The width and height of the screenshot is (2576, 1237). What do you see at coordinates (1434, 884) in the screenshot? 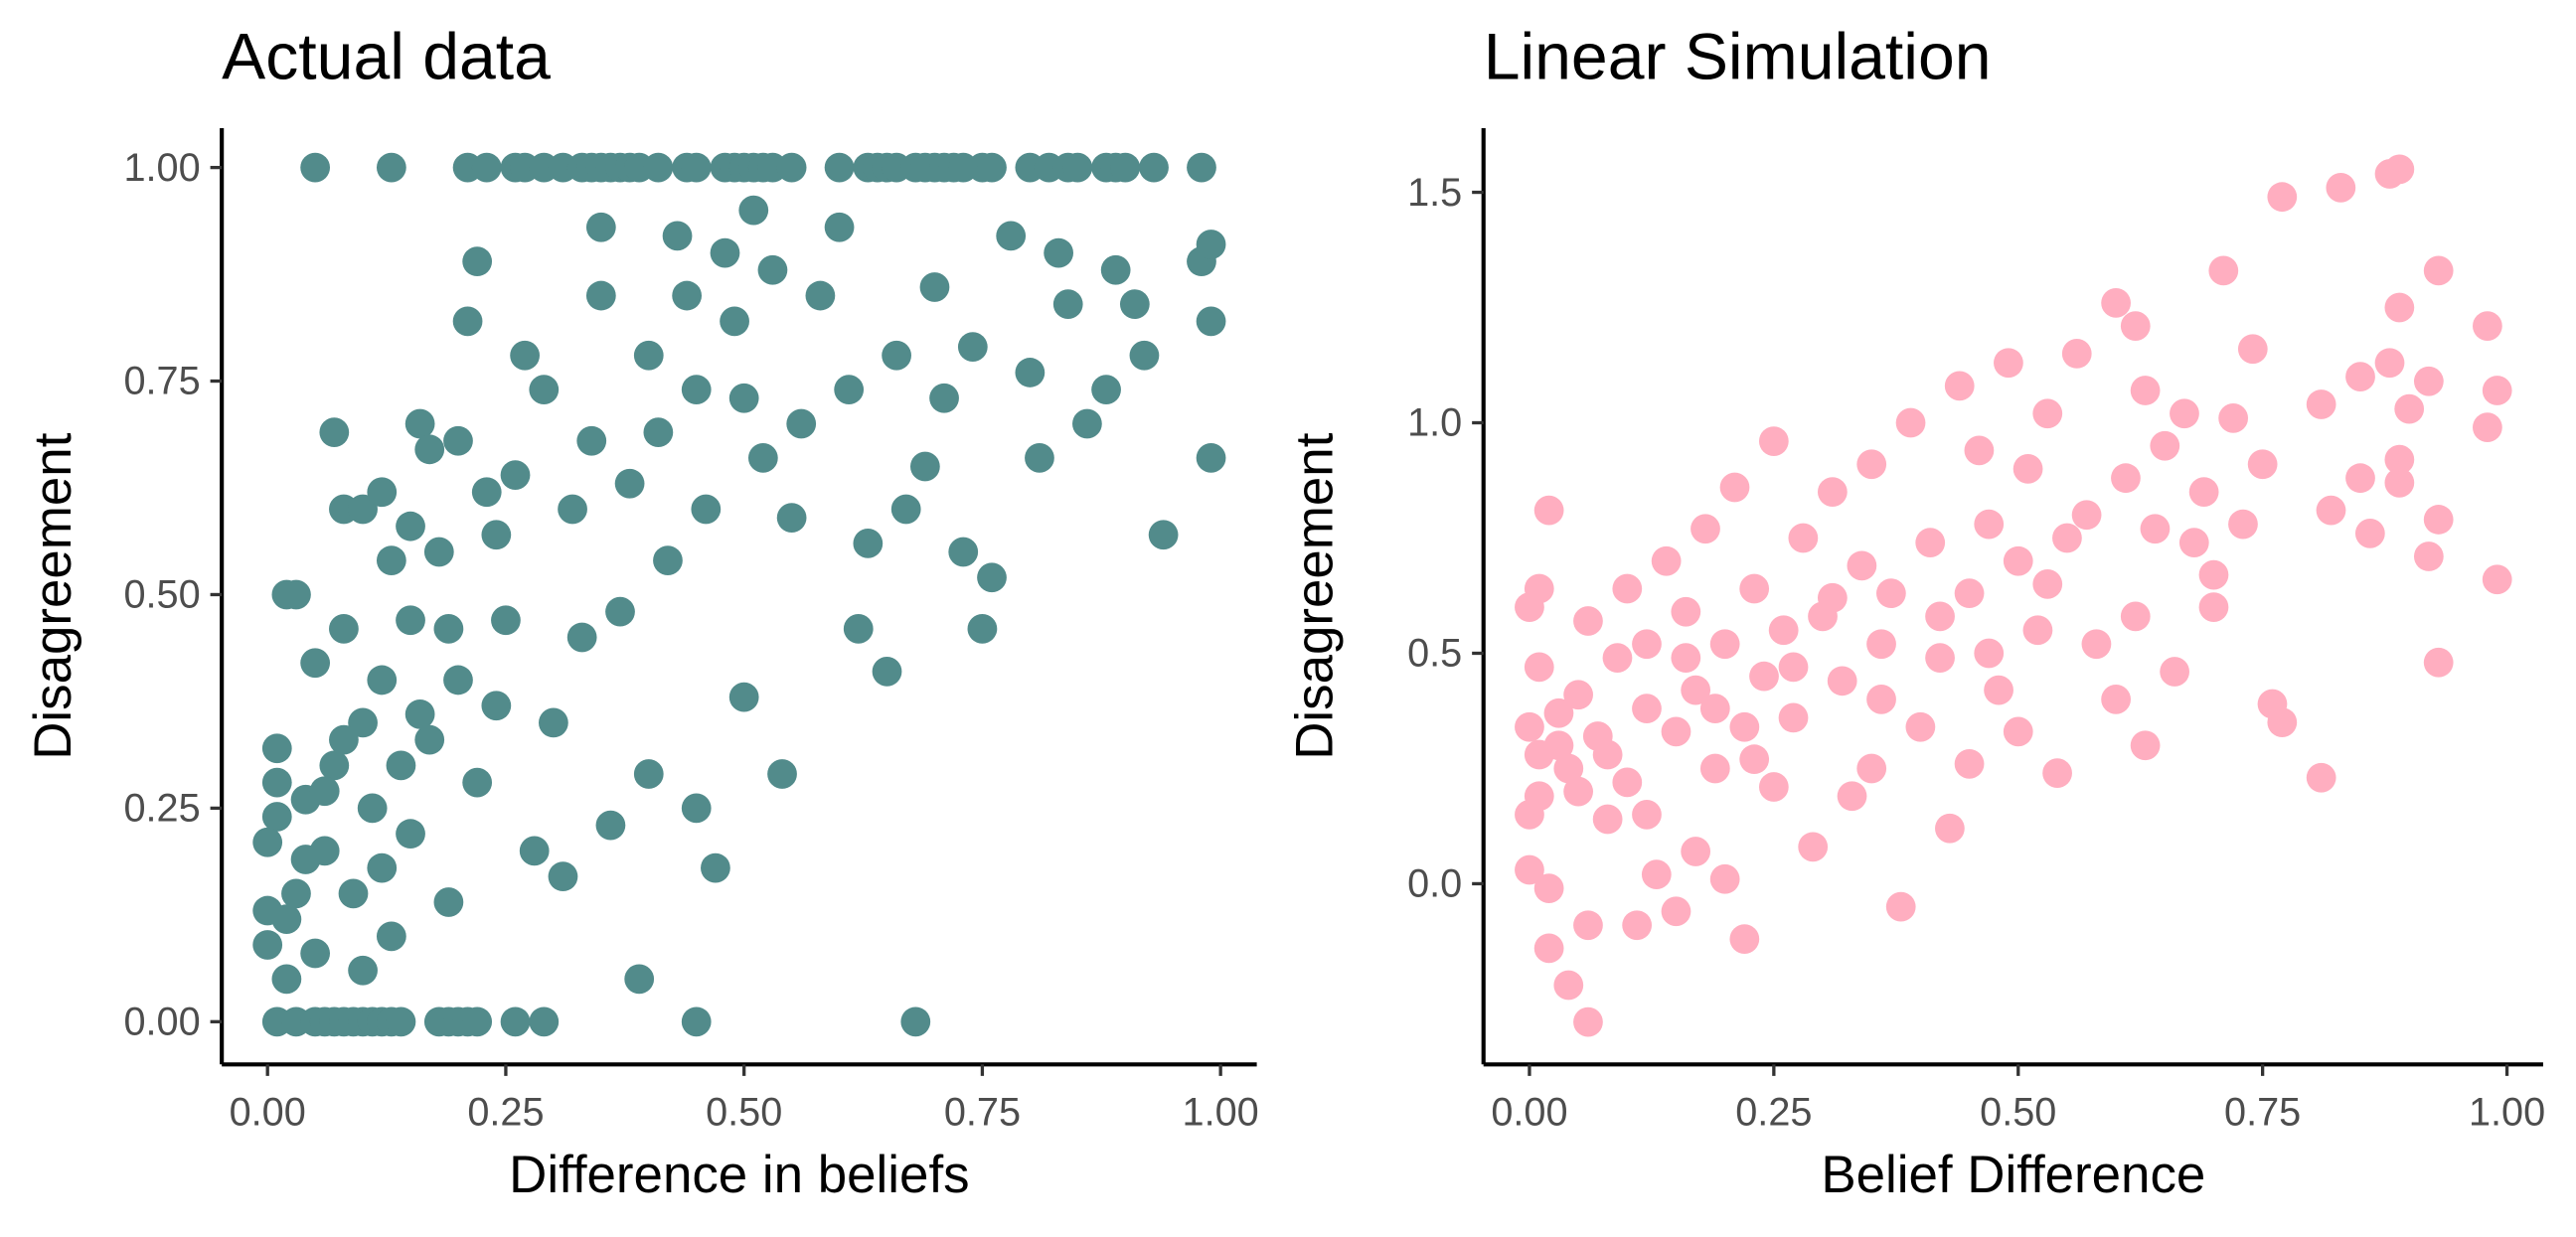
I see `y-tick-label: 0.0` at bounding box center [1434, 884].